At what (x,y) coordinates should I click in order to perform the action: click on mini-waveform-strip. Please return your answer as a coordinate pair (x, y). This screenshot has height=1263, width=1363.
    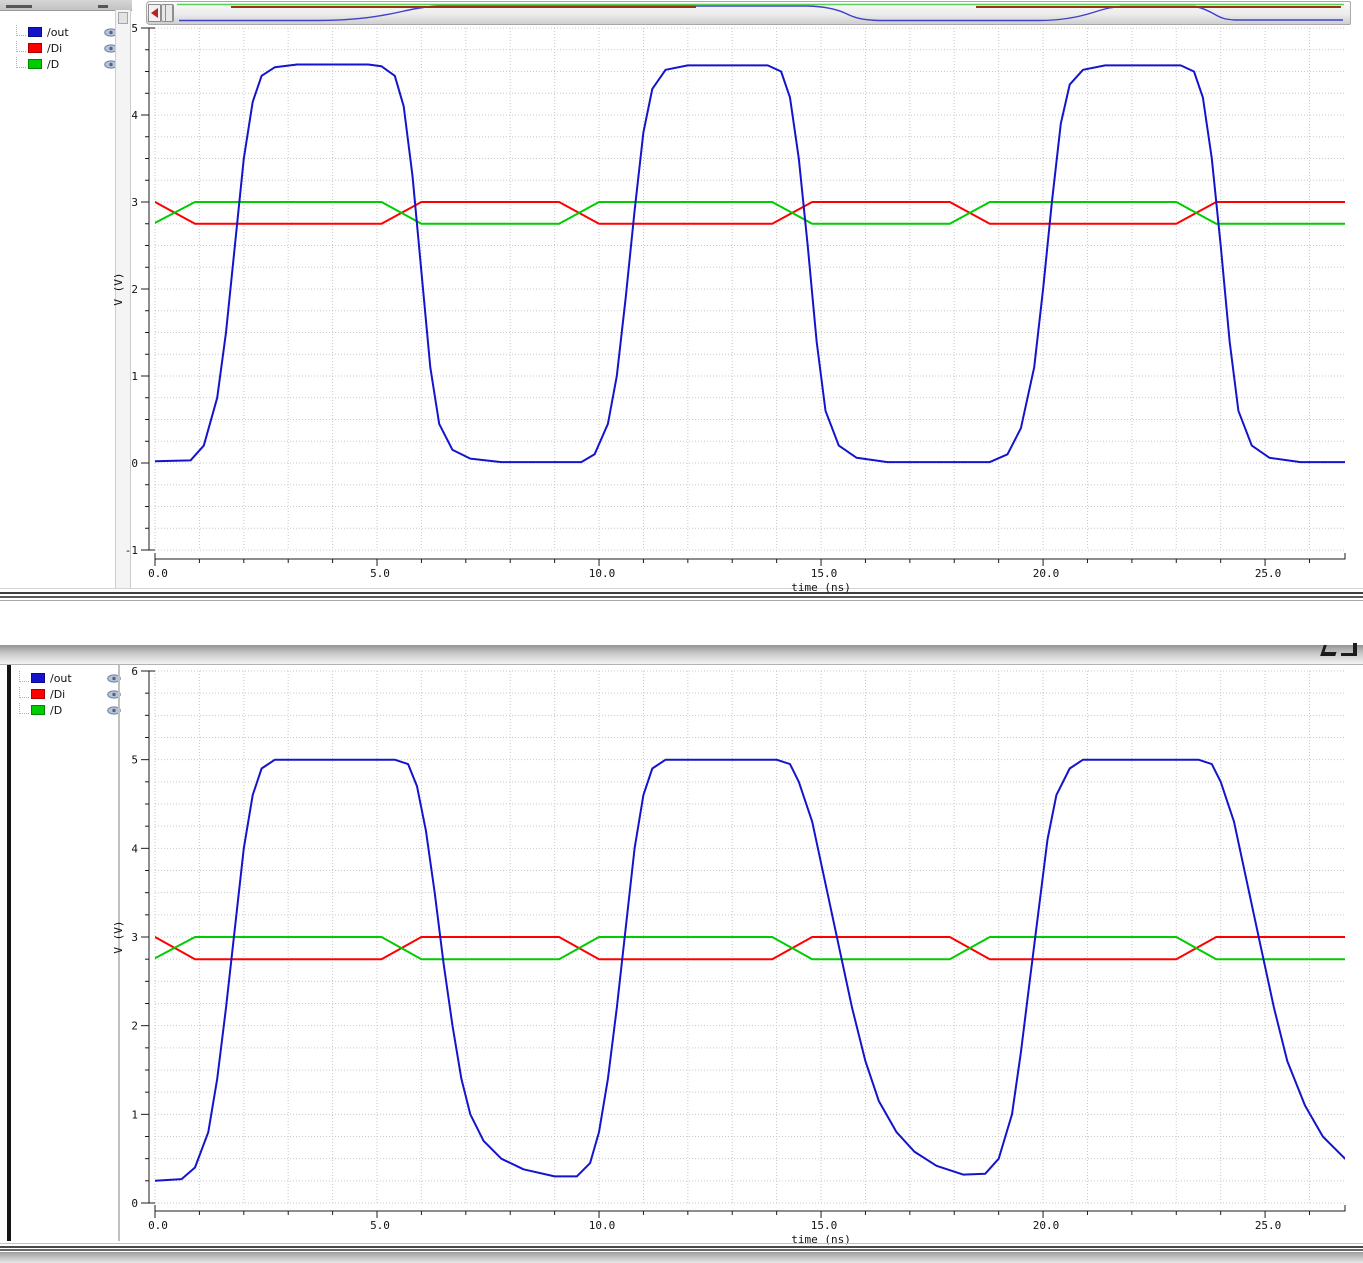
    Looking at the image, I should click on (760, 12).